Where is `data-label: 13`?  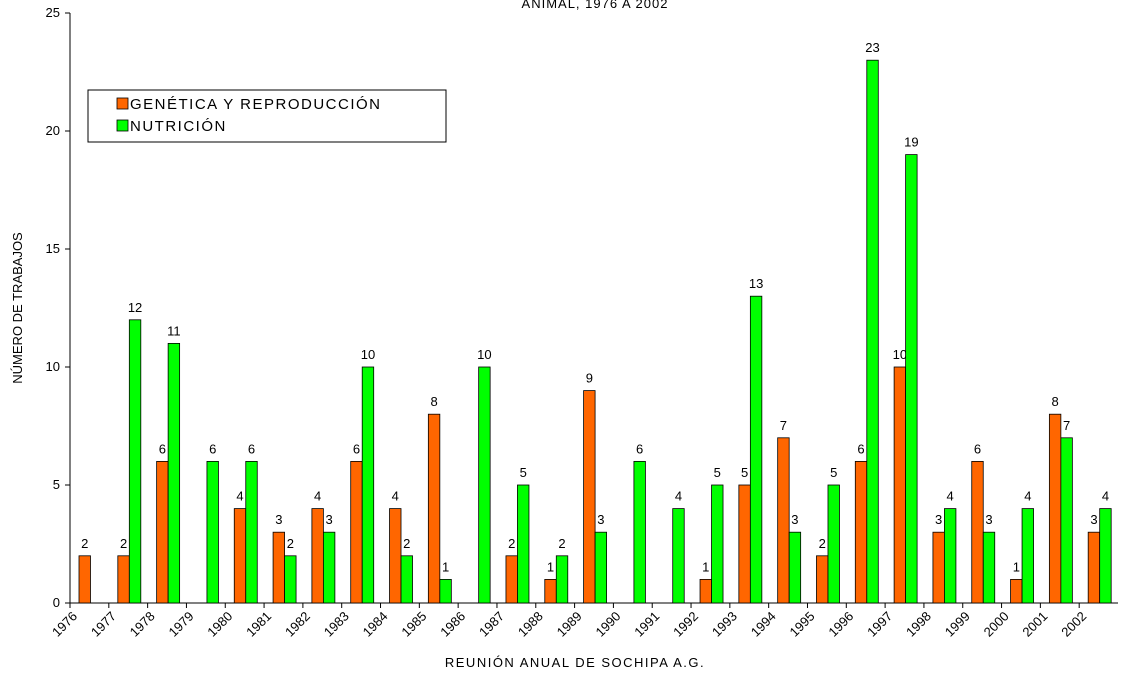 data-label: 13 is located at coordinates (756, 283).